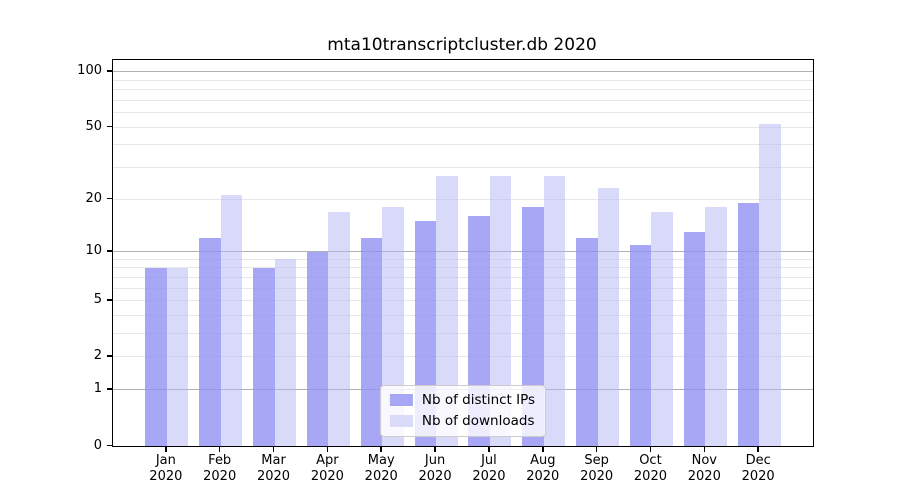 This screenshot has height=500, width=900. Describe the element at coordinates (478, 421) in the screenshot. I see `legend-label-downloads: Nb of downloads` at that location.